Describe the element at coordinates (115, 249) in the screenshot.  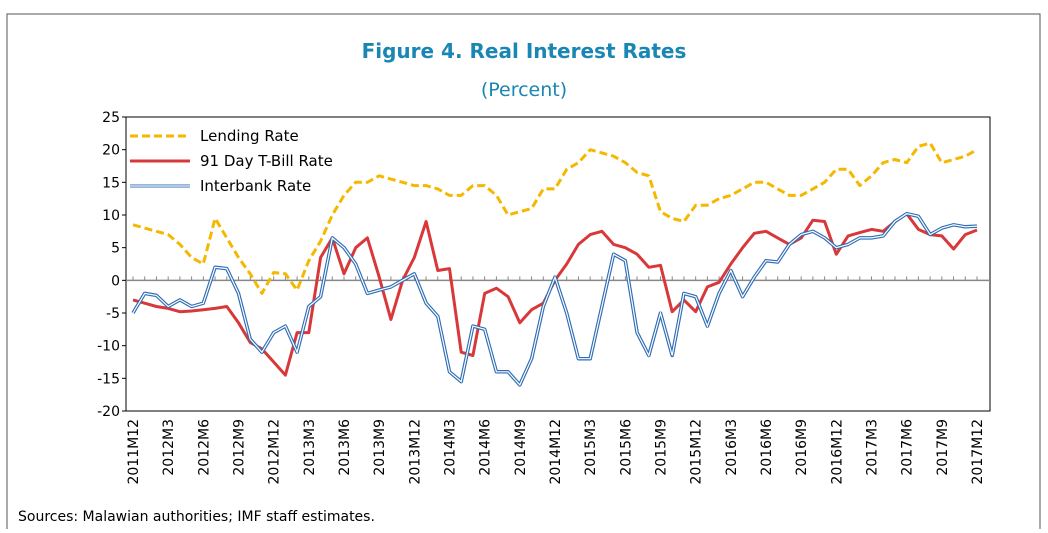
I see `y-tick-label: 5` at that location.